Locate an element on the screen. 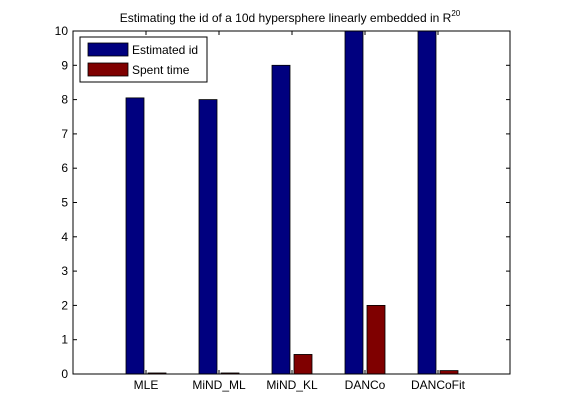 This screenshot has width=561, height=420. bar-DANCoFit-estimated-id is located at coordinates (427, 202).